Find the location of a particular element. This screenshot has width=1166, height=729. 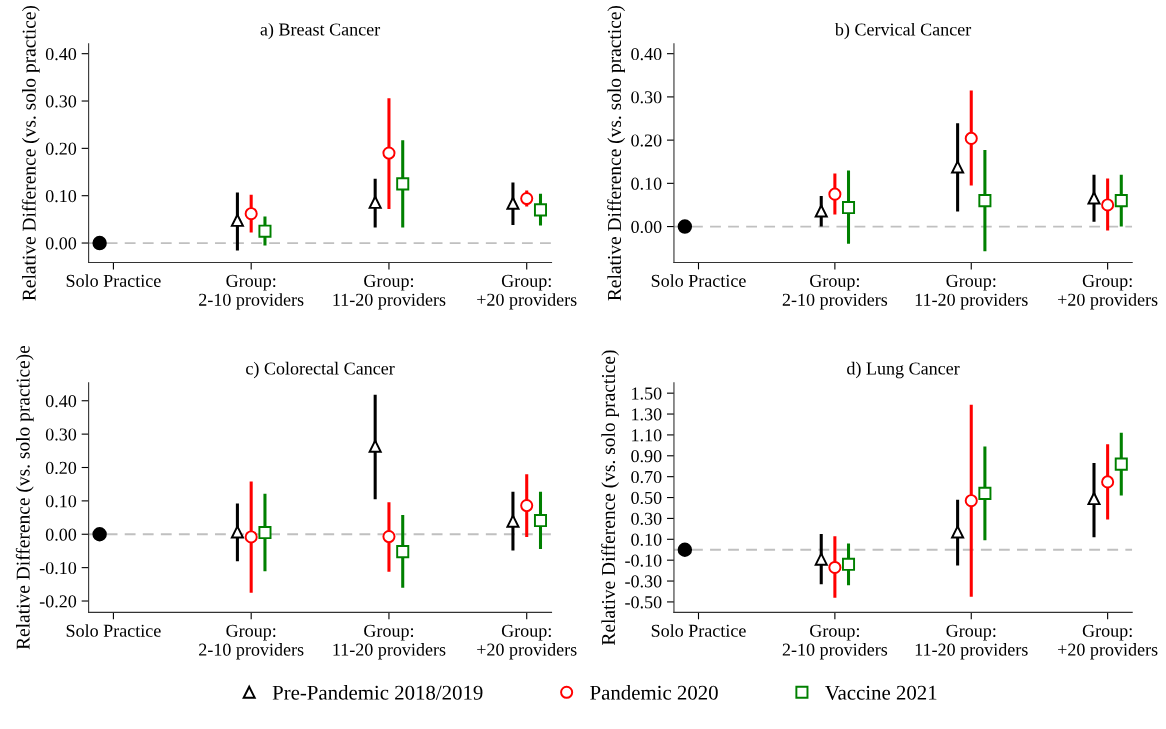

y-axis-title: Relative Difference (vs. solo practice)e is located at coordinates (24, 497).